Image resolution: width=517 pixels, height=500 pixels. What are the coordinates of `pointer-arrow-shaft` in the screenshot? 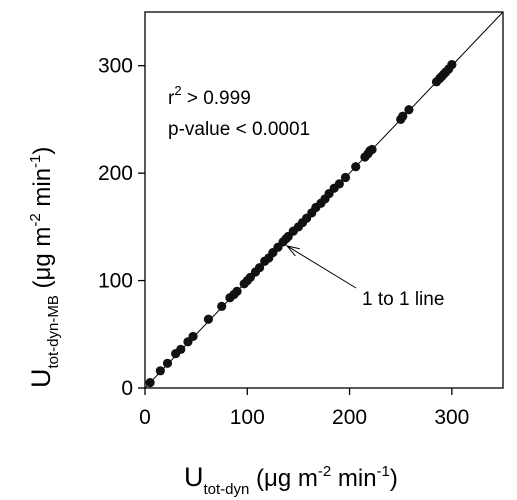 It's located at (321, 267).